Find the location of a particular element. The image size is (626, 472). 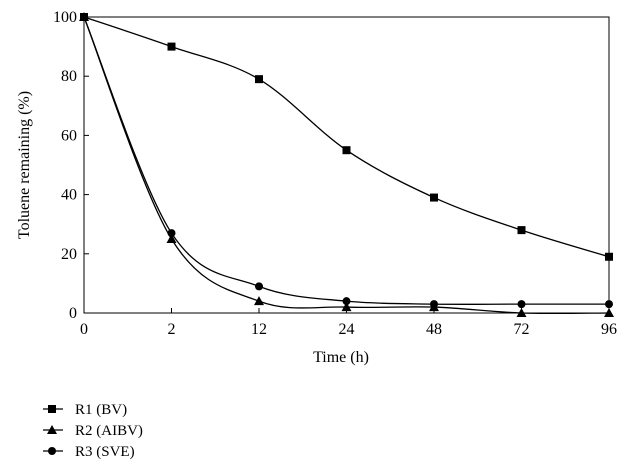

y-tick-label: 80 is located at coordinates (69, 76).